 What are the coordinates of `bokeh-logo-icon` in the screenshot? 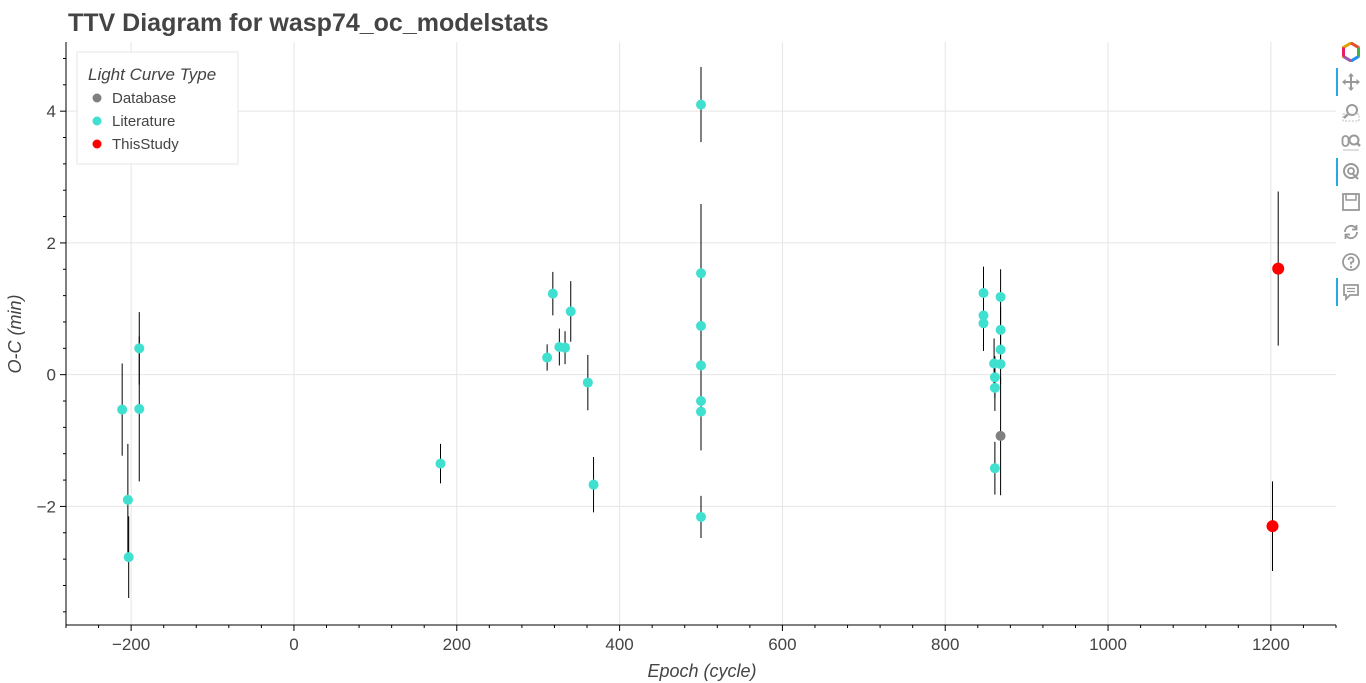 It's located at (1351, 52).